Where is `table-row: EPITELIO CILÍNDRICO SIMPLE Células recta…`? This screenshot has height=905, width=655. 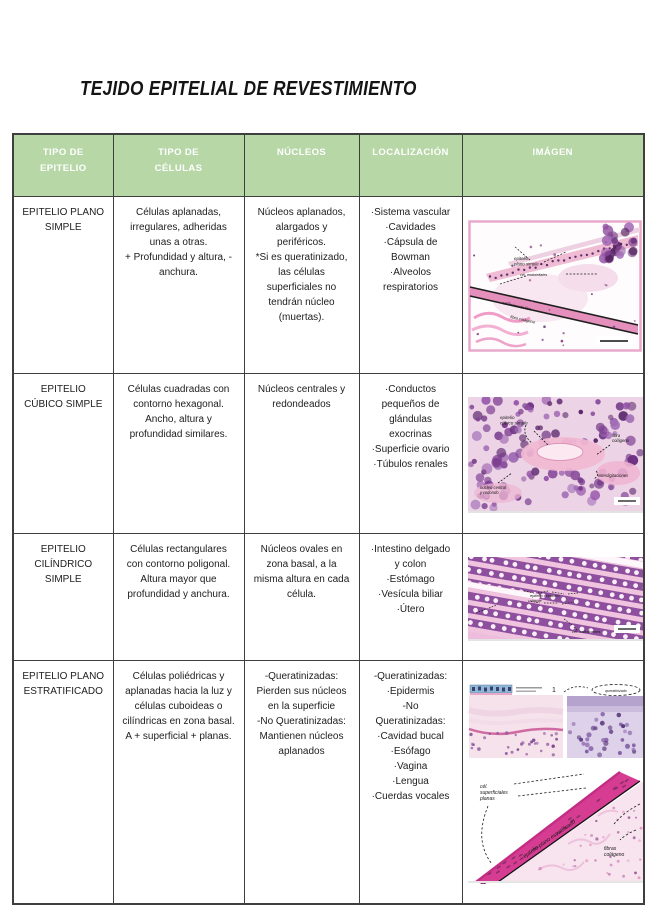 table-row: EPITELIO CILÍNDRICO SIMPLE Células recta… is located at coordinates (328, 597).